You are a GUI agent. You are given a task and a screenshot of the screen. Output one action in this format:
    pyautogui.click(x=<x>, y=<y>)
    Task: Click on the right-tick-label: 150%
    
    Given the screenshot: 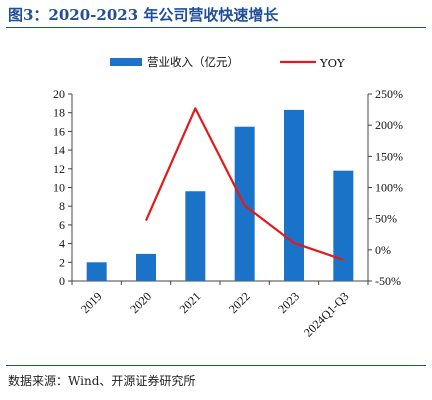 What is the action you would take?
    pyautogui.click(x=389, y=156)
    